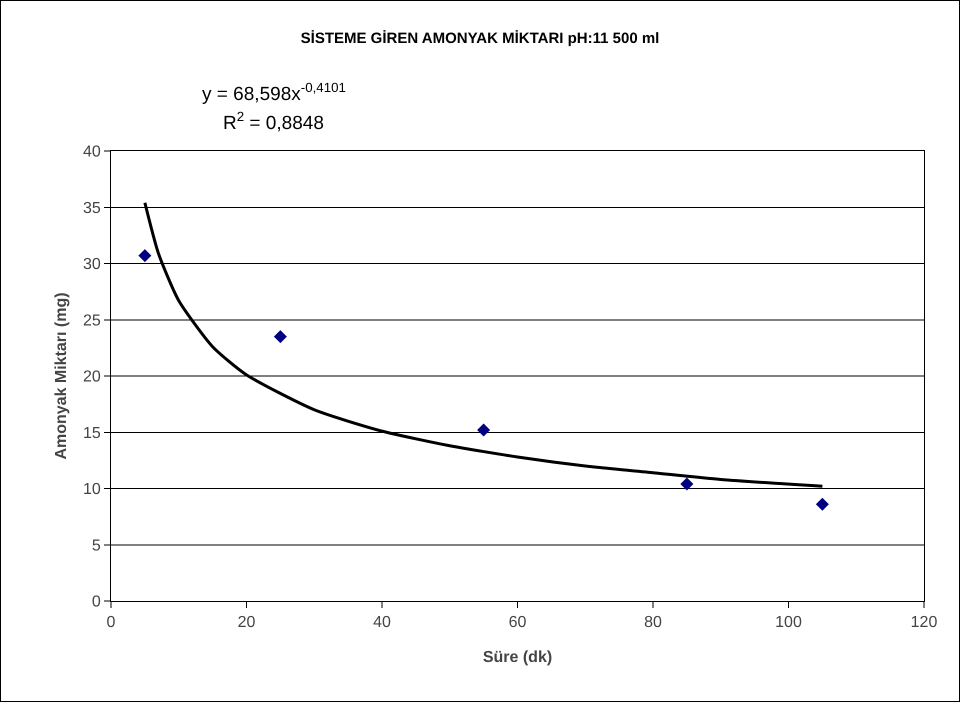 Image resolution: width=960 pixels, height=702 pixels. I want to click on y-tick-label: 20, so click(92, 377).